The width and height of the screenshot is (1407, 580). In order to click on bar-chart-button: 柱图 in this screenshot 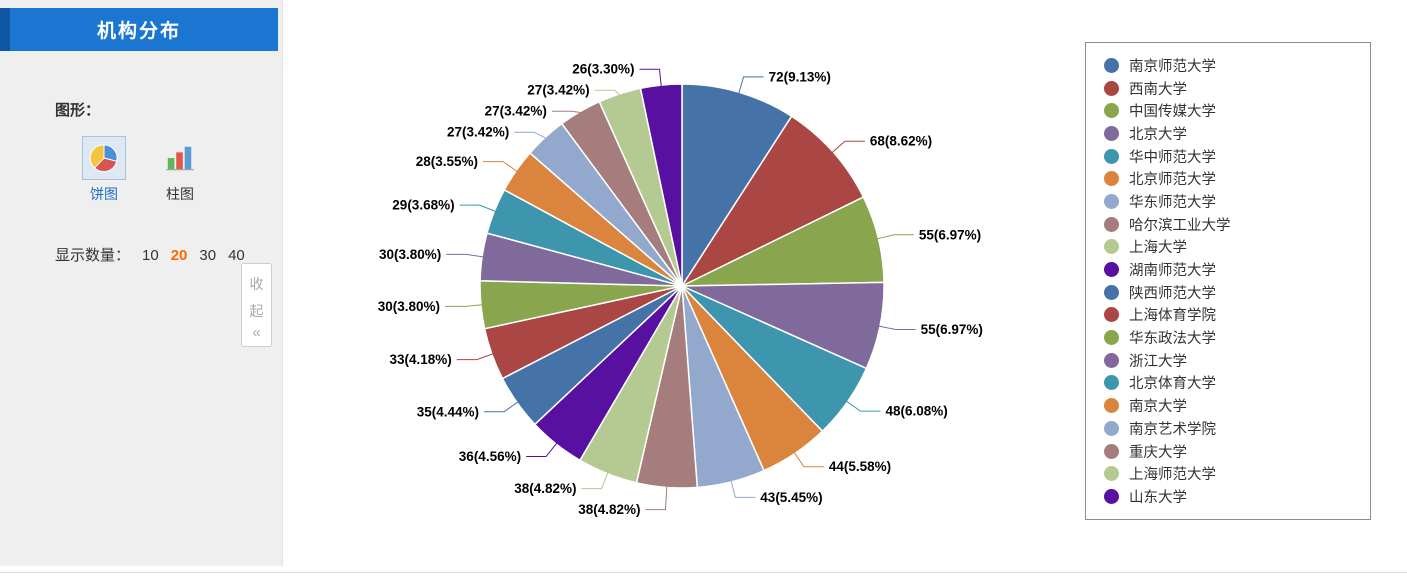, I will do `click(180, 170)`.